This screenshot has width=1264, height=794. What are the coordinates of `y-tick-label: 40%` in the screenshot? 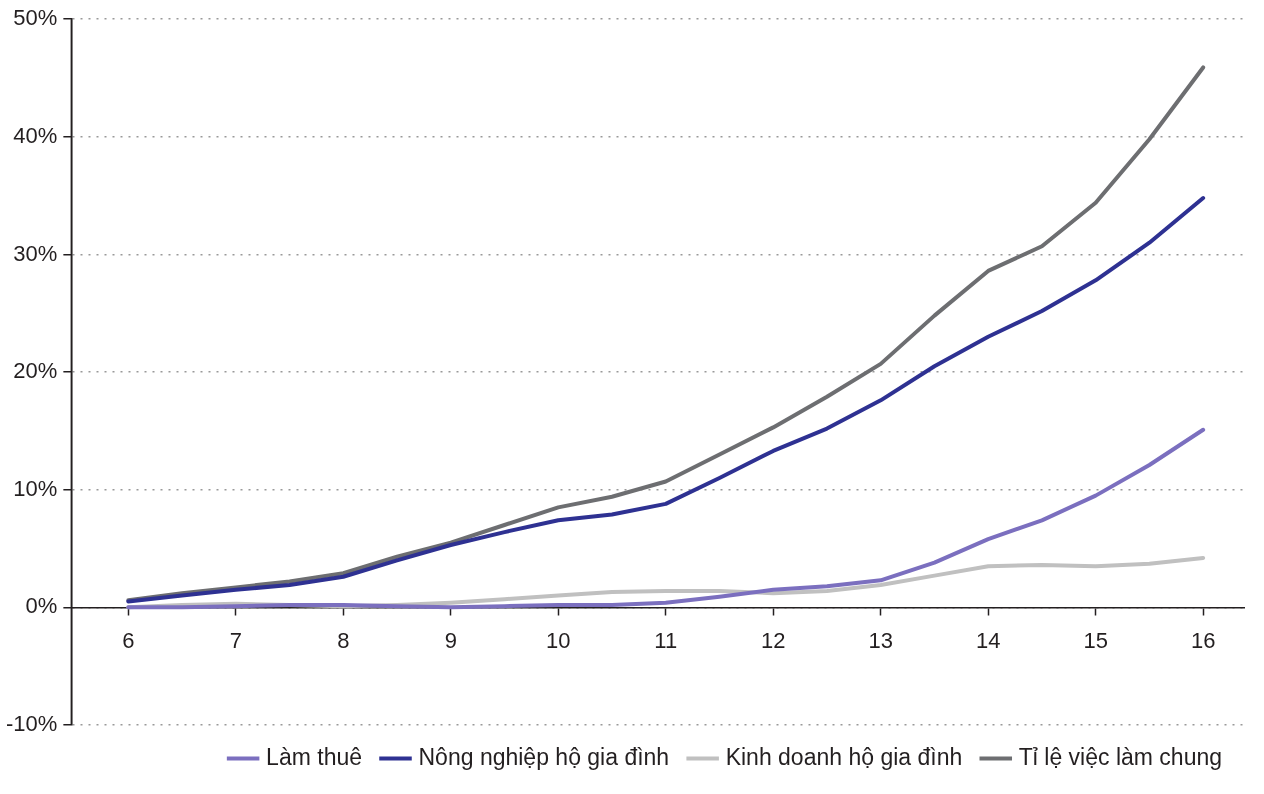 It's located at (35, 135).